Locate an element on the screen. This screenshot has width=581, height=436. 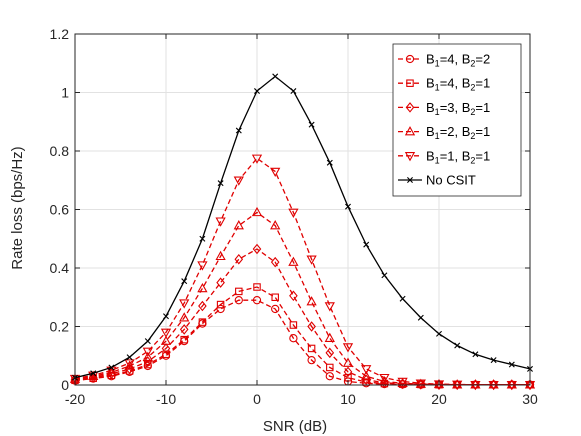
x-axis-label: SNR (dB) is located at coordinates (295, 426).